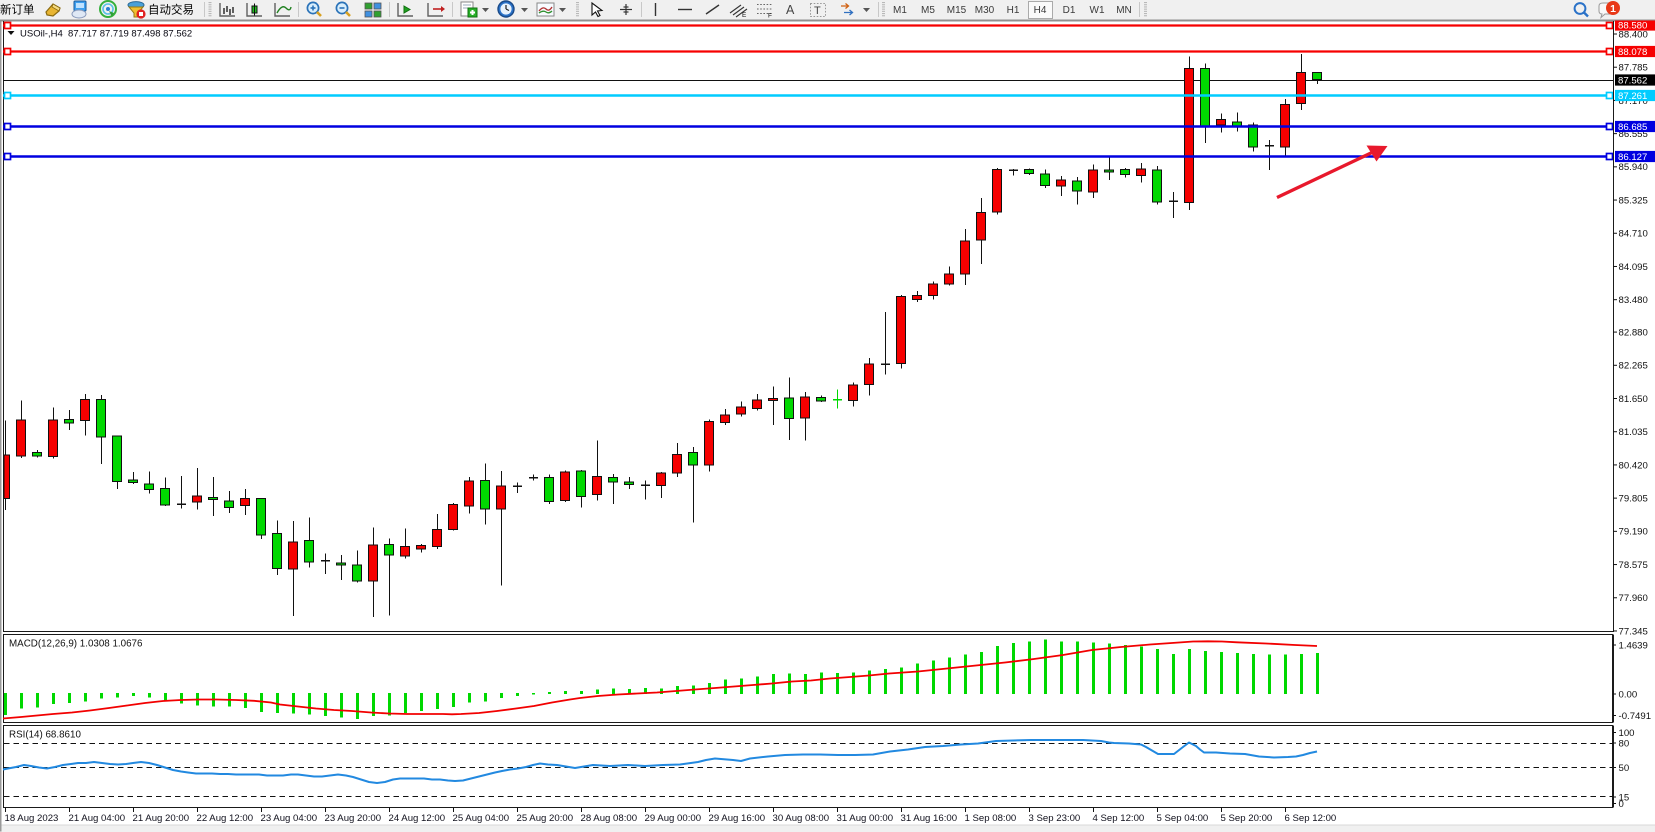 The width and height of the screenshot is (1655, 832). Describe the element at coordinates (1633, 234) in the screenshot. I see `svg-text: 84.710` at that location.